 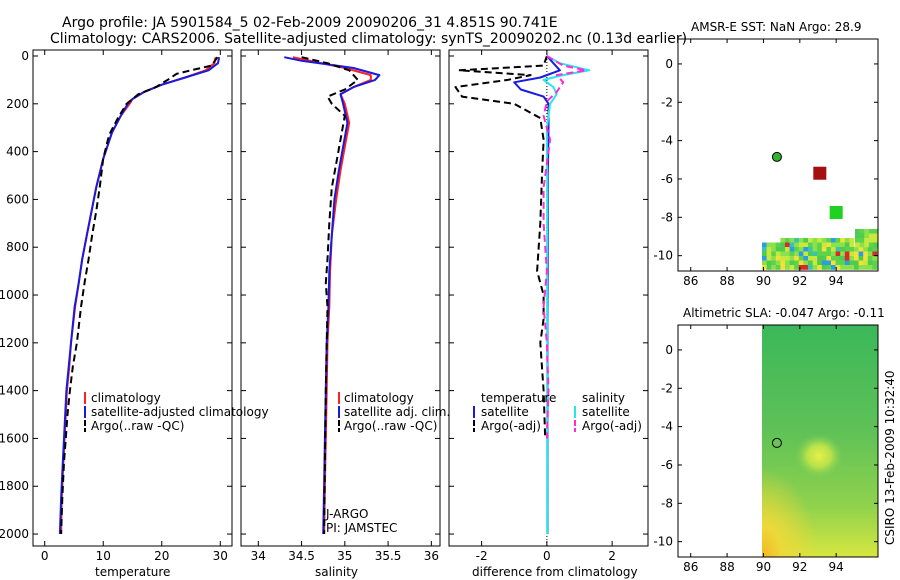 I want to click on difference-x-axis-label: difference from climatology, so click(x=555, y=572).